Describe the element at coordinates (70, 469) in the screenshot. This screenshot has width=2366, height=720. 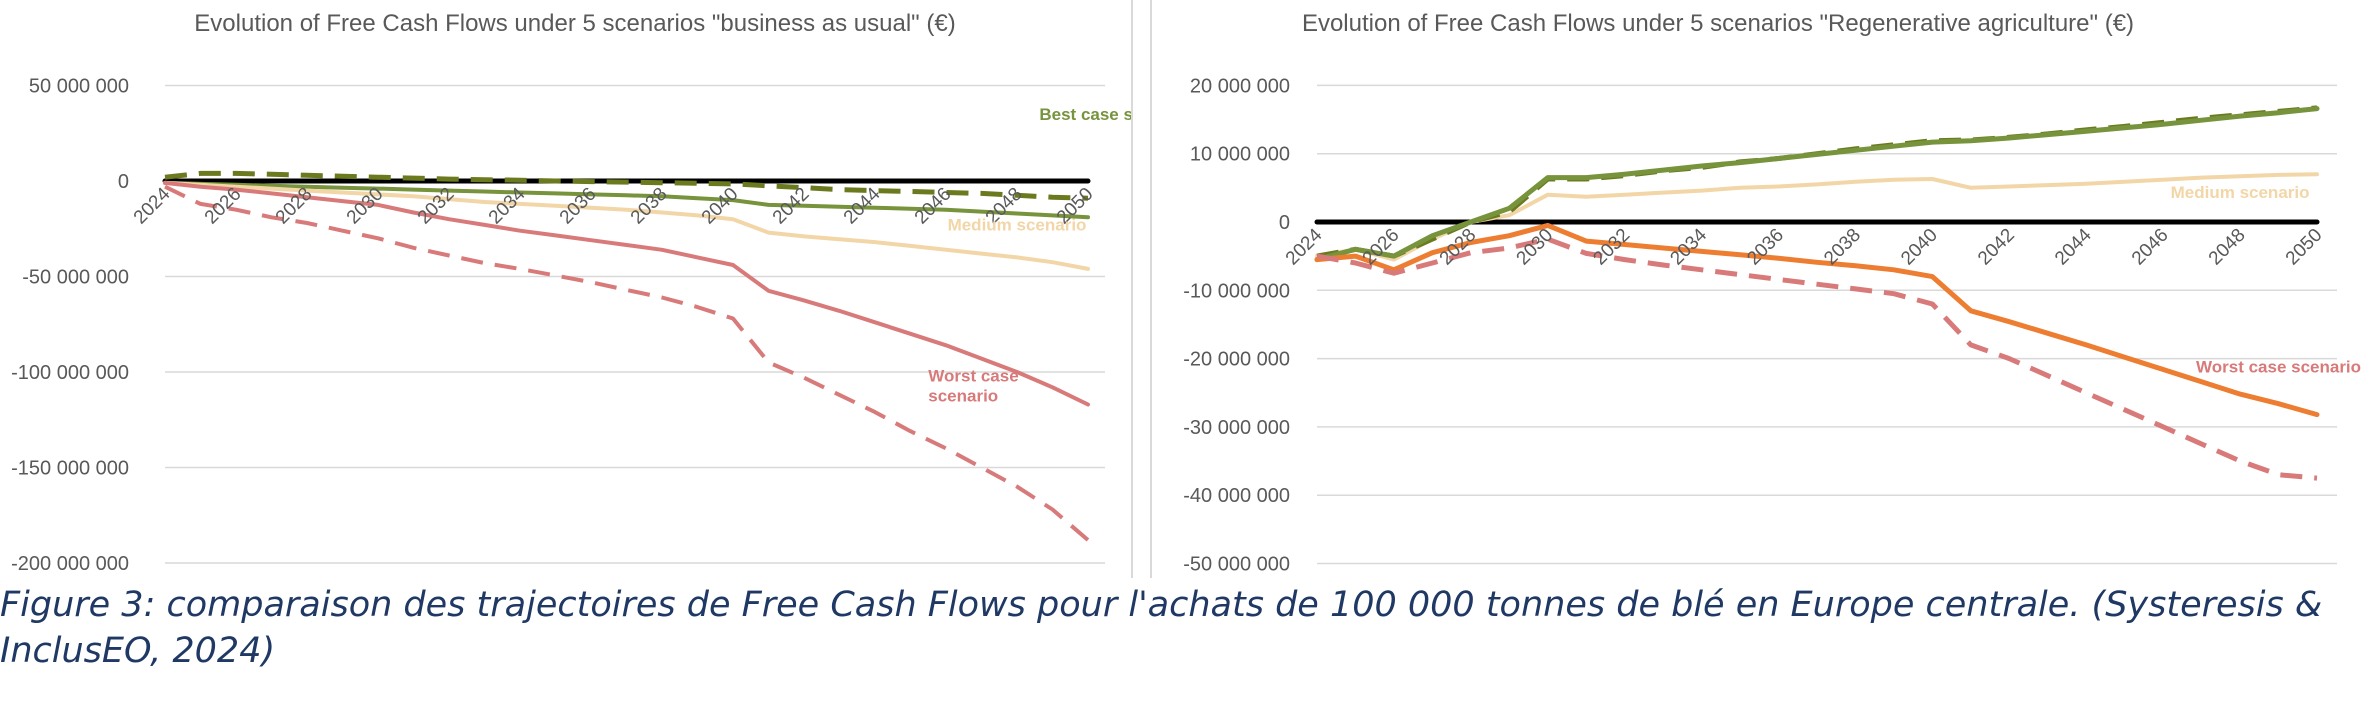
I see `y-tick-label: -150 000 000` at that location.